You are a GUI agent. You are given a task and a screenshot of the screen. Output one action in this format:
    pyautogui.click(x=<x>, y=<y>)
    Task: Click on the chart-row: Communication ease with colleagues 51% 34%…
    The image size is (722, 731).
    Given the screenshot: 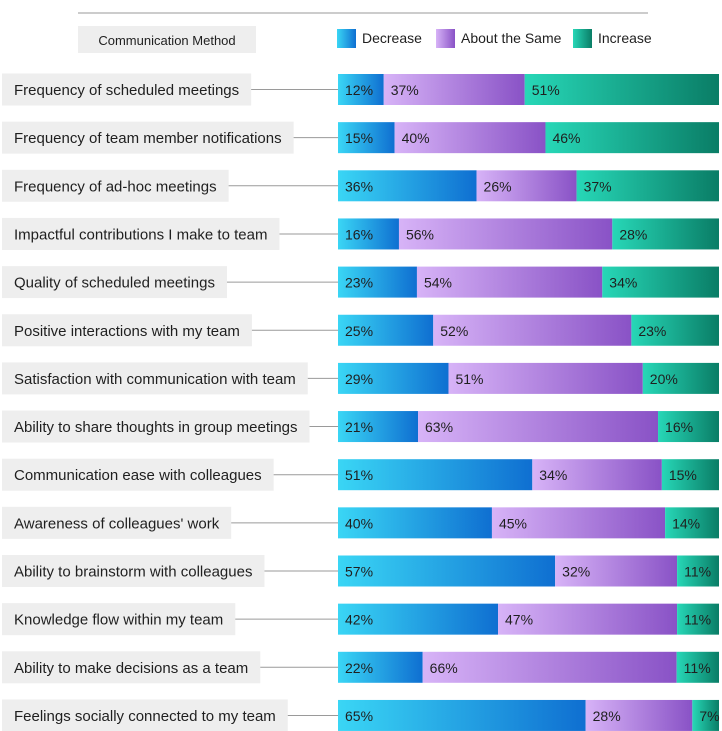 What is the action you would take?
    pyautogui.click(x=360, y=474)
    